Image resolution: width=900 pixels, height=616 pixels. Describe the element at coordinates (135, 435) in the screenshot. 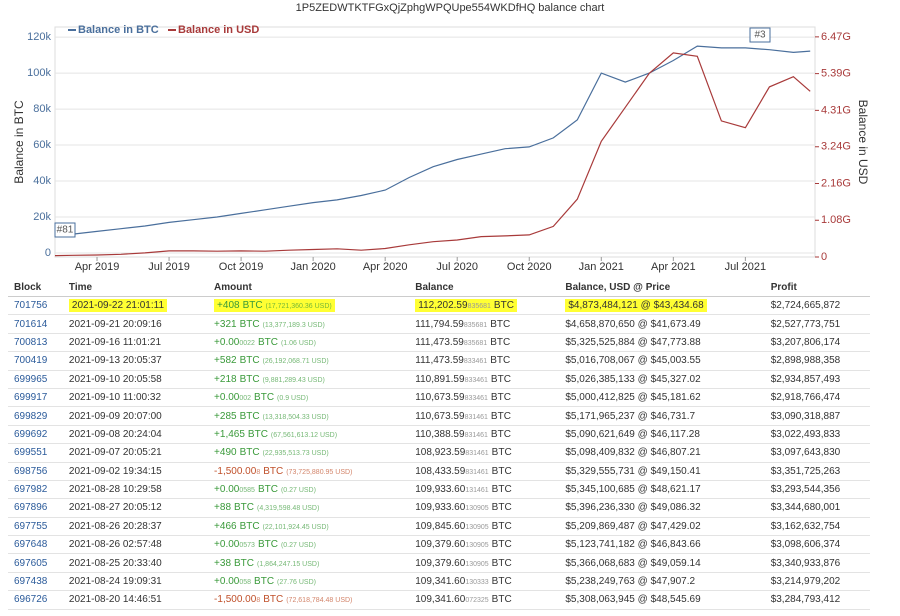

I see `table-cell: 2021-09-08 20:24:04` at that location.